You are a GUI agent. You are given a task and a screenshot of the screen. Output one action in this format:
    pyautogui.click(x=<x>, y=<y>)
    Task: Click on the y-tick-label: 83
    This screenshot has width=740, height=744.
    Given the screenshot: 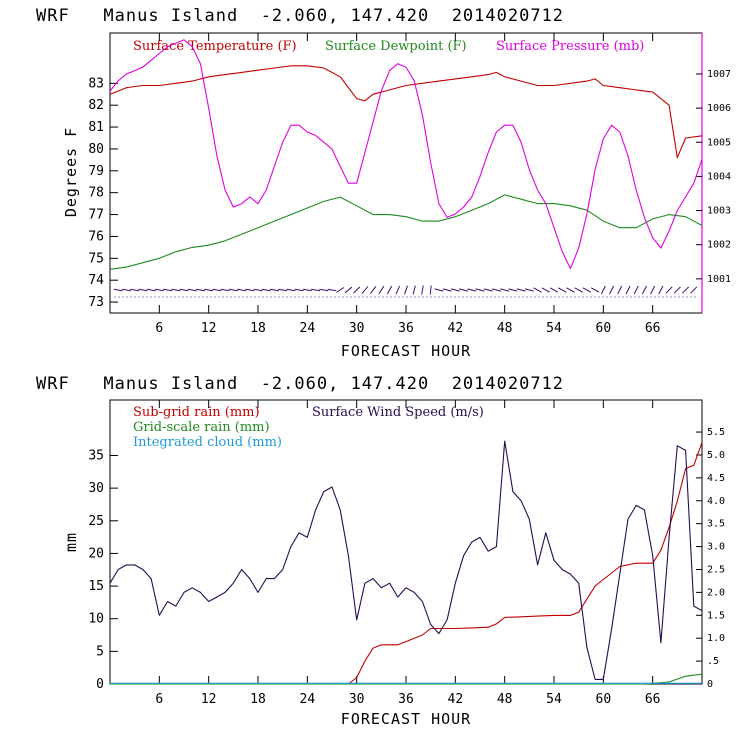 What is the action you would take?
    pyautogui.click(x=96, y=83)
    